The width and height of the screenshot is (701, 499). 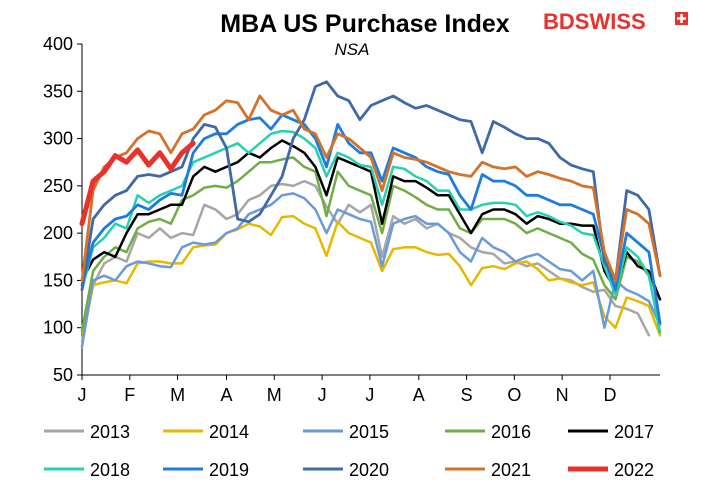 I want to click on x-tick-label: F, so click(x=129, y=395).